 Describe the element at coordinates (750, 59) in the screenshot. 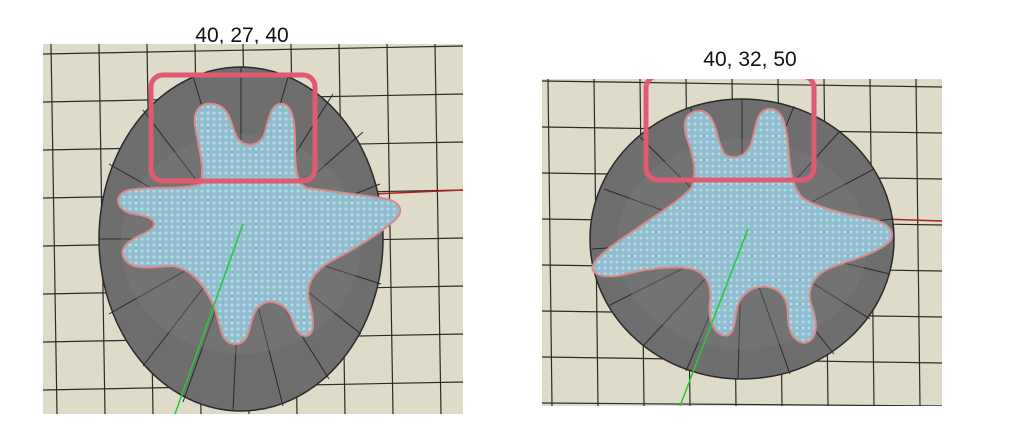

I see `panel-right-caption: 40, 32, 50` at that location.